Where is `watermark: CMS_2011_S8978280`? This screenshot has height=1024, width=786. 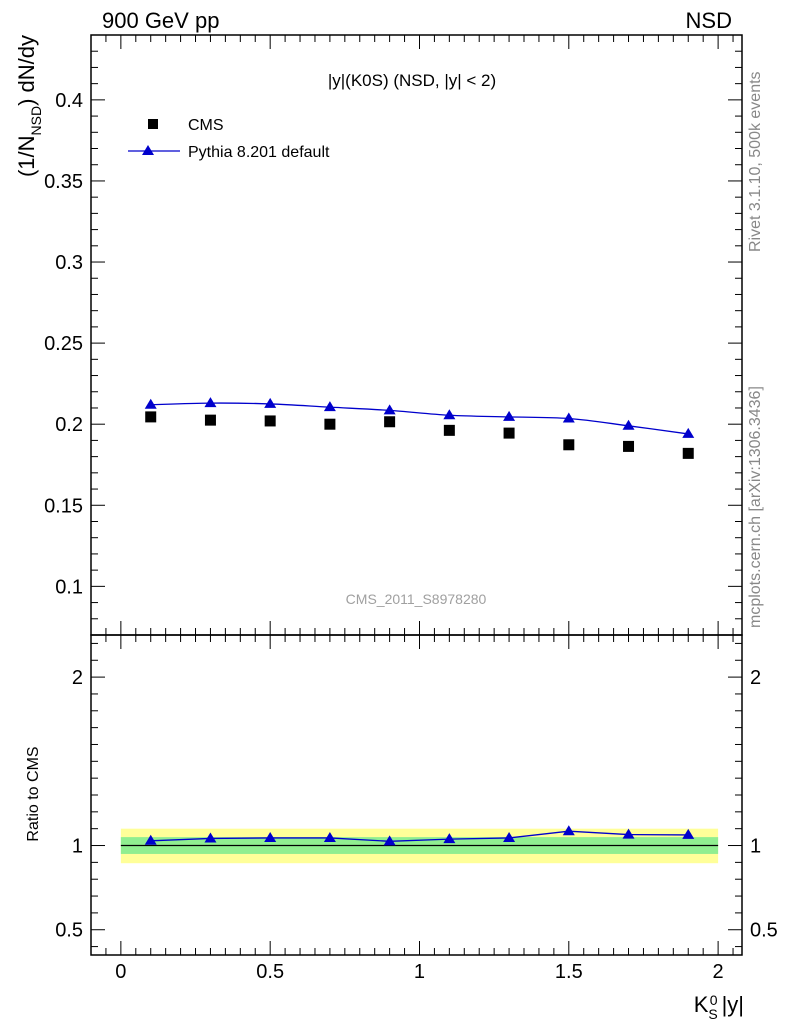
watermark: CMS_2011_S8978280 is located at coordinates (416, 599).